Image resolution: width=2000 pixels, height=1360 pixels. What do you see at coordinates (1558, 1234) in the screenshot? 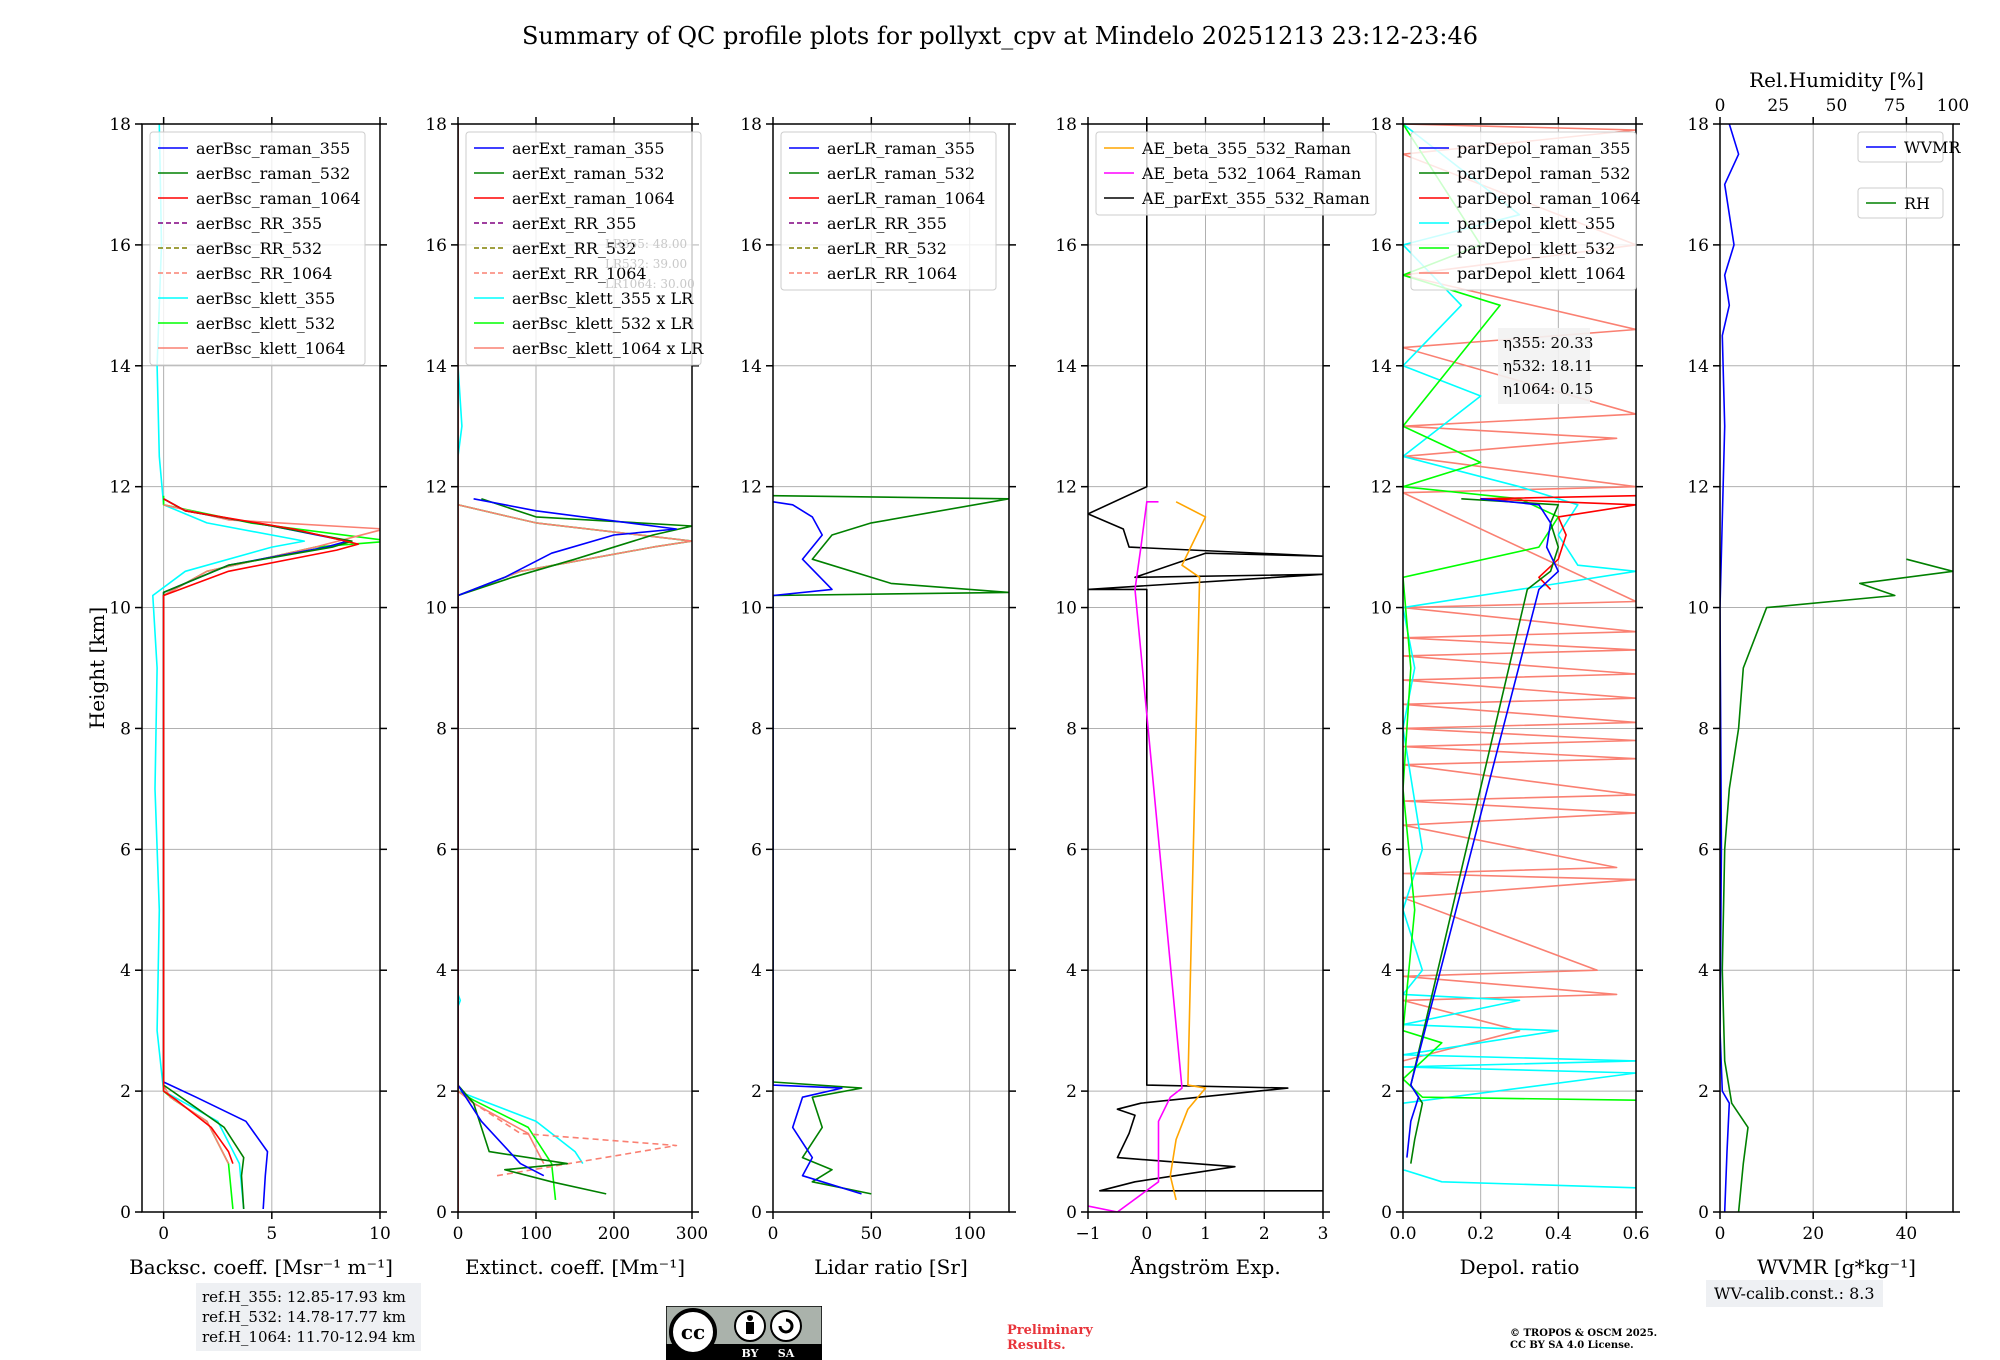
I see `x-tick-label: 0.4` at bounding box center [1558, 1234].